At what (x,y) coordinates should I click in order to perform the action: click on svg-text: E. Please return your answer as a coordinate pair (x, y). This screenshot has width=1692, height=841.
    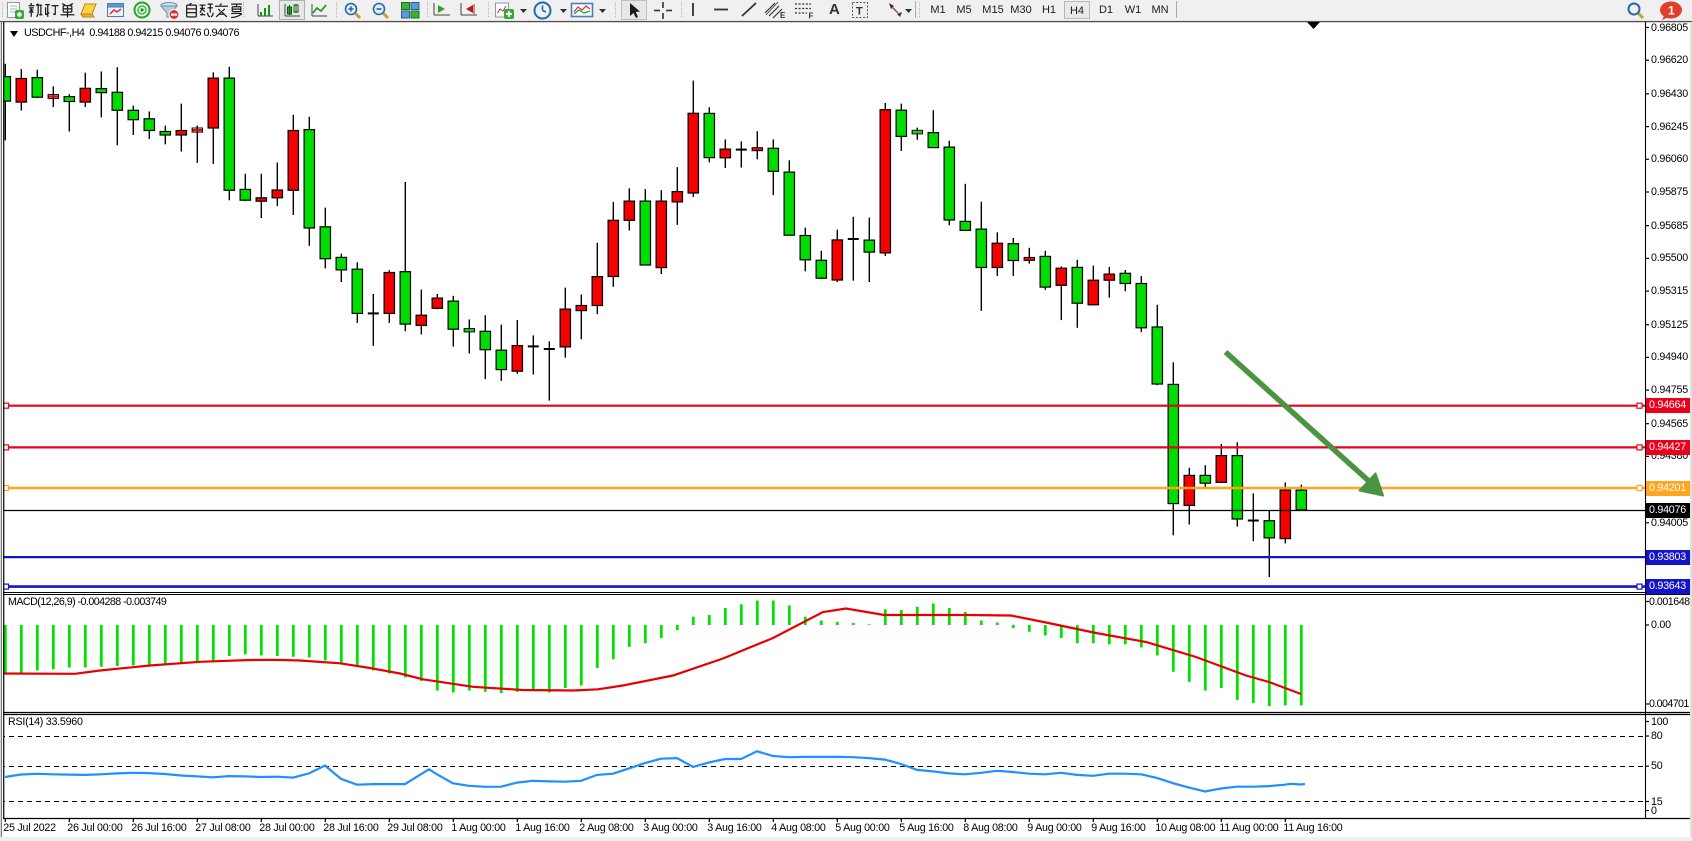
    Looking at the image, I should click on (783, 15).